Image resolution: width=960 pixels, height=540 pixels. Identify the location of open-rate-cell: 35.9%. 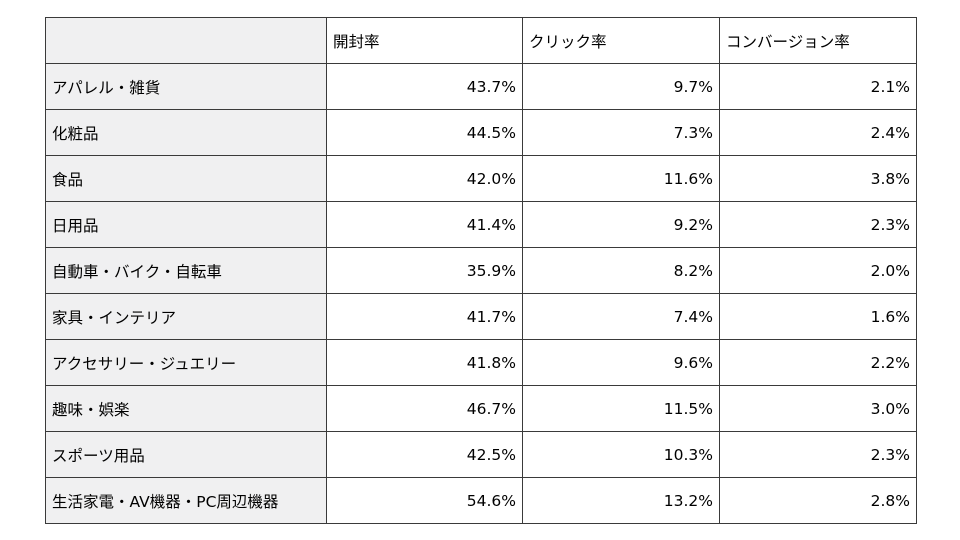
(424, 270).